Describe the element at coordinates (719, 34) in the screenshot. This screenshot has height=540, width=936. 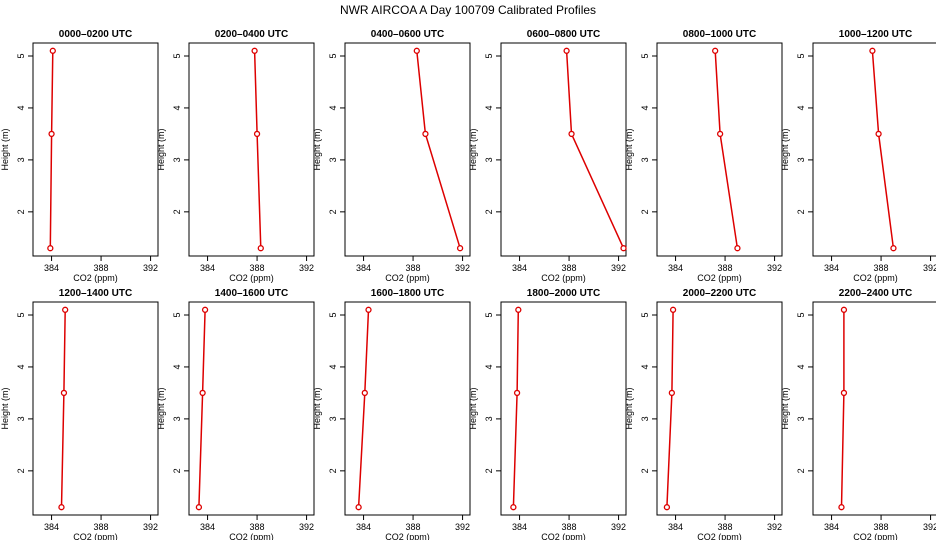
I see `panel-title: 0800–1000 UTC` at that location.